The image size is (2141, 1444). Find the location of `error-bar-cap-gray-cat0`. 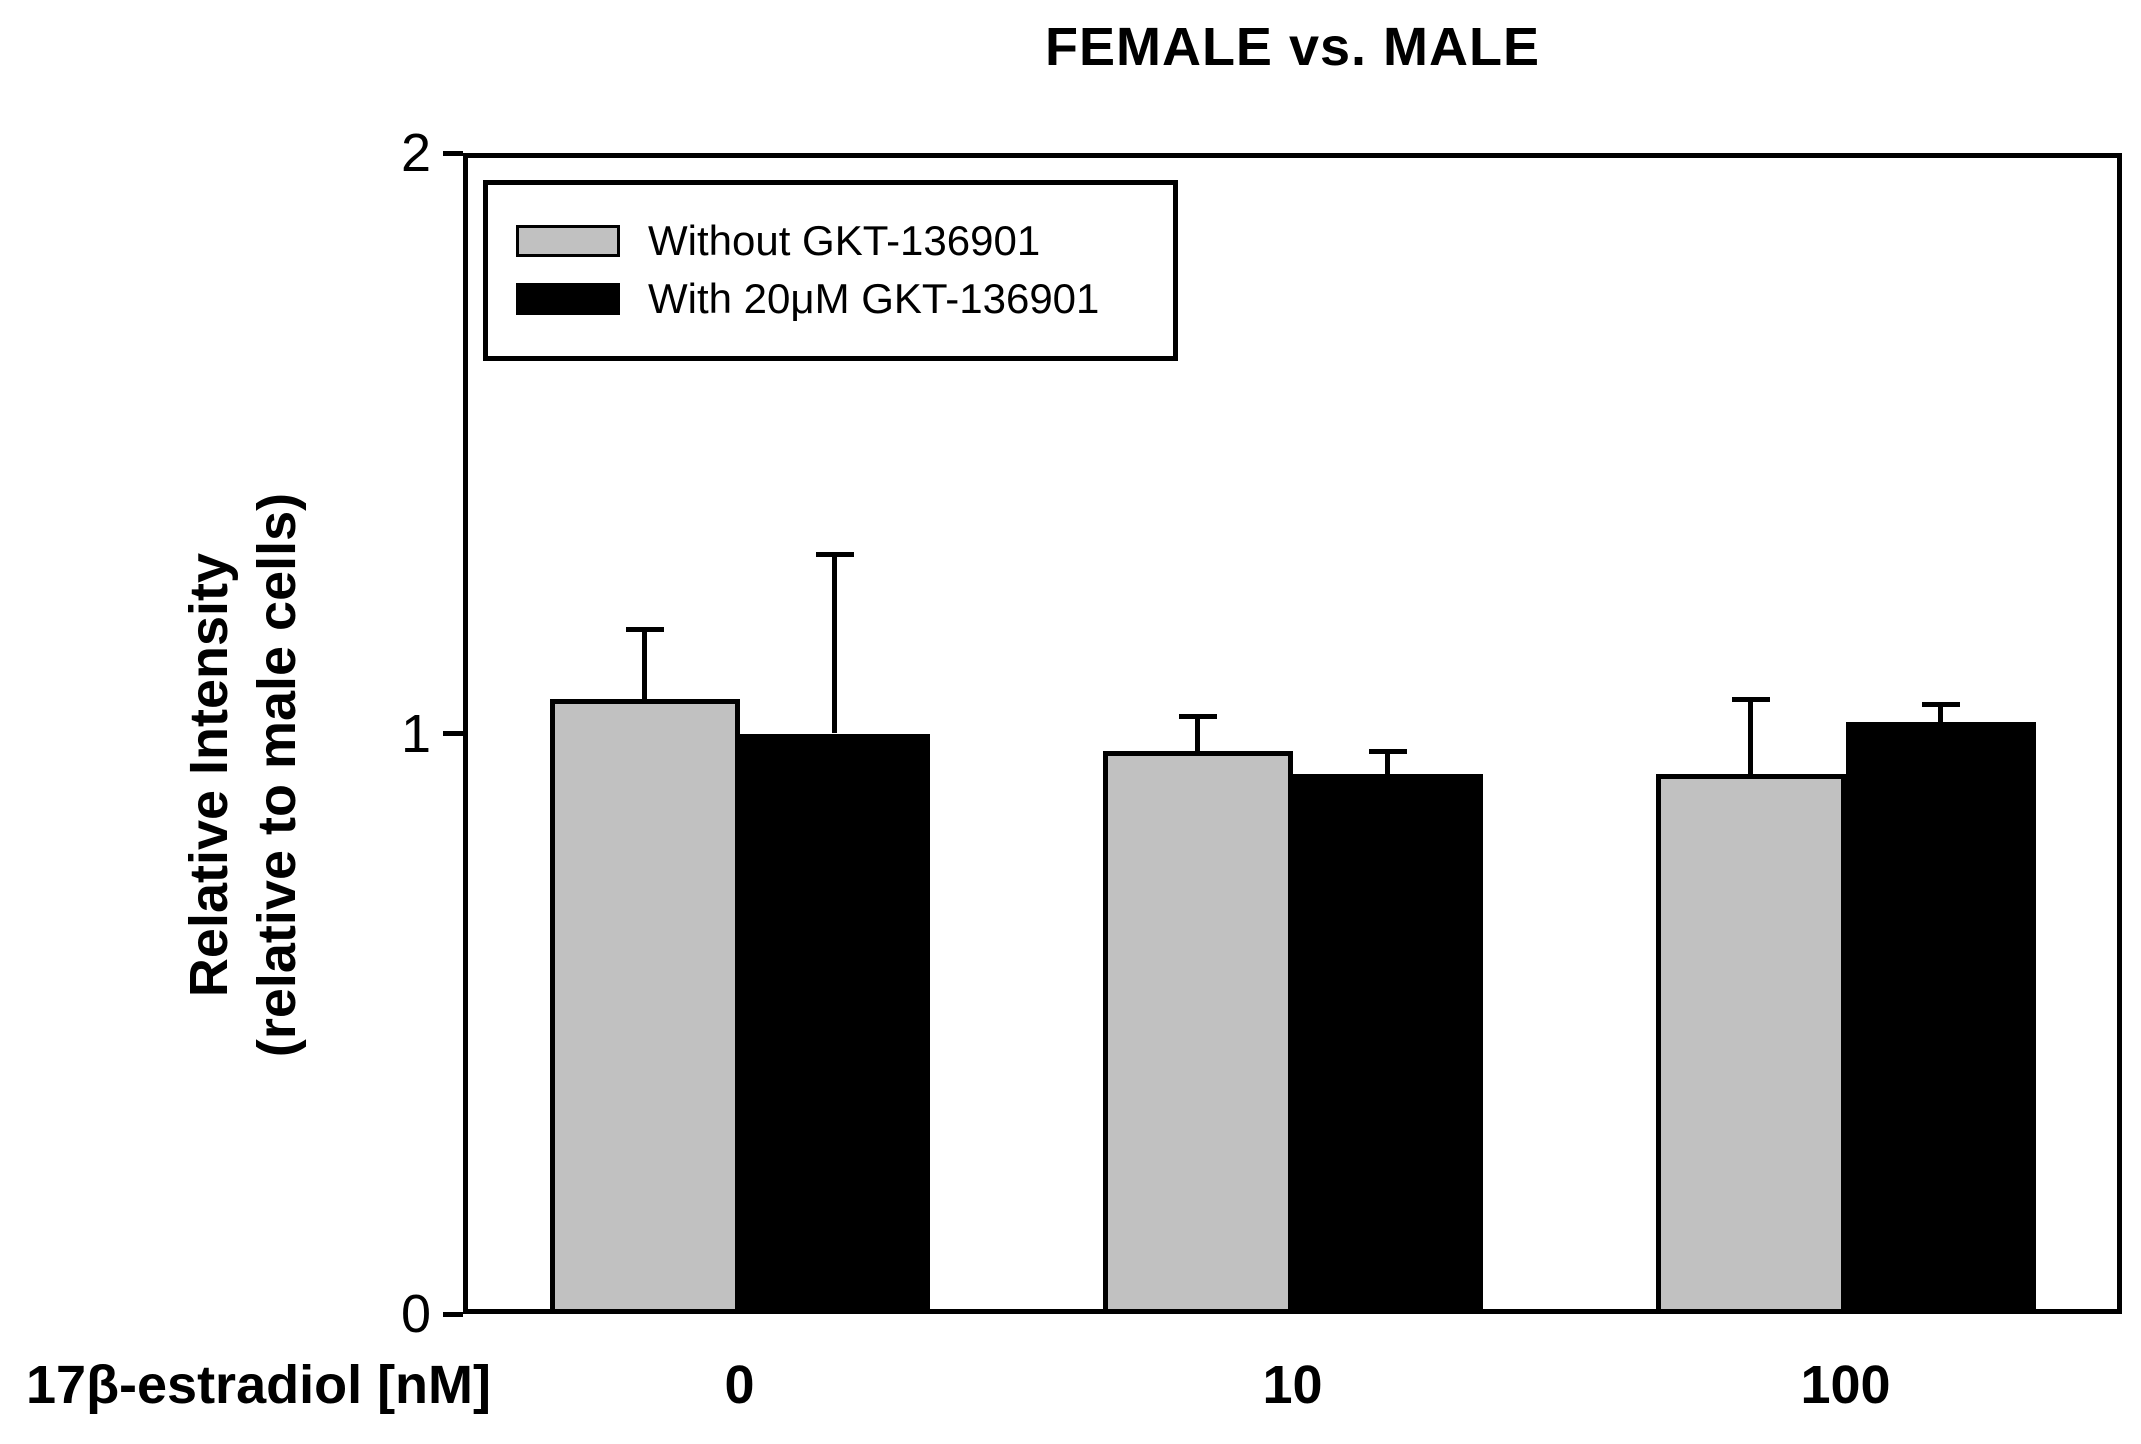

error-bar-cap-gray-cat0 is located at coordinates (644, 629).